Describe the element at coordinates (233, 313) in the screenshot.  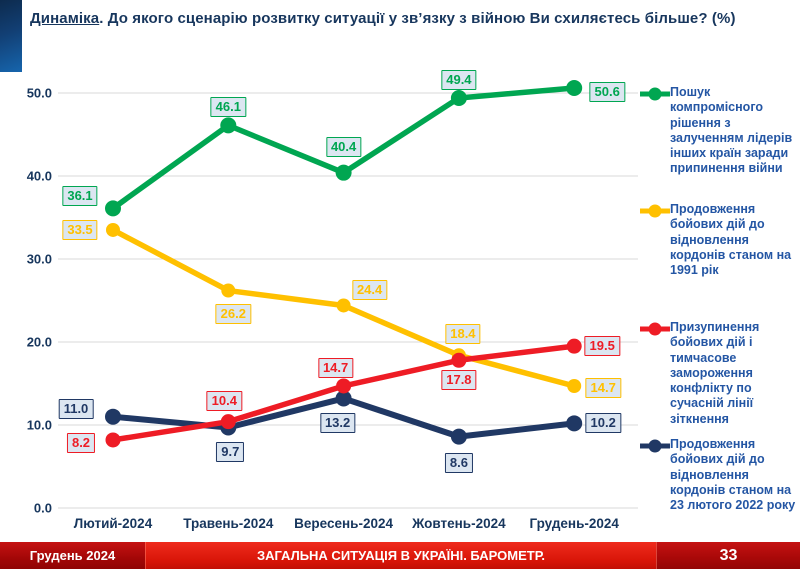
I see `data-label: 26.2` at that location.